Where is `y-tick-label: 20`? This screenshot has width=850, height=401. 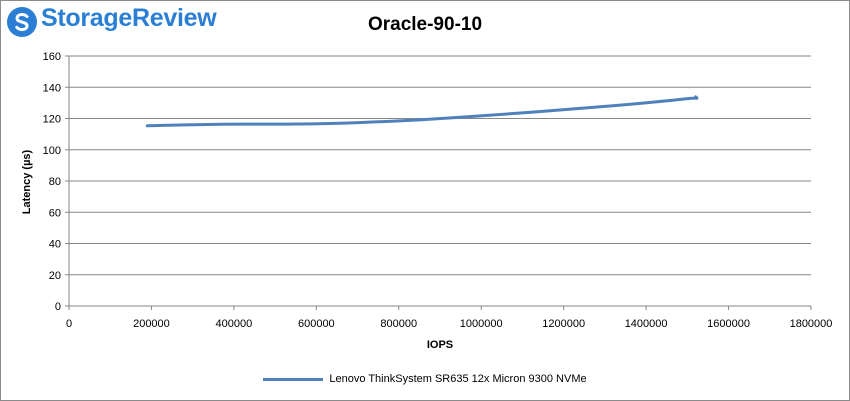 y-tick-label: 20 is located at coordinates (55, 276).